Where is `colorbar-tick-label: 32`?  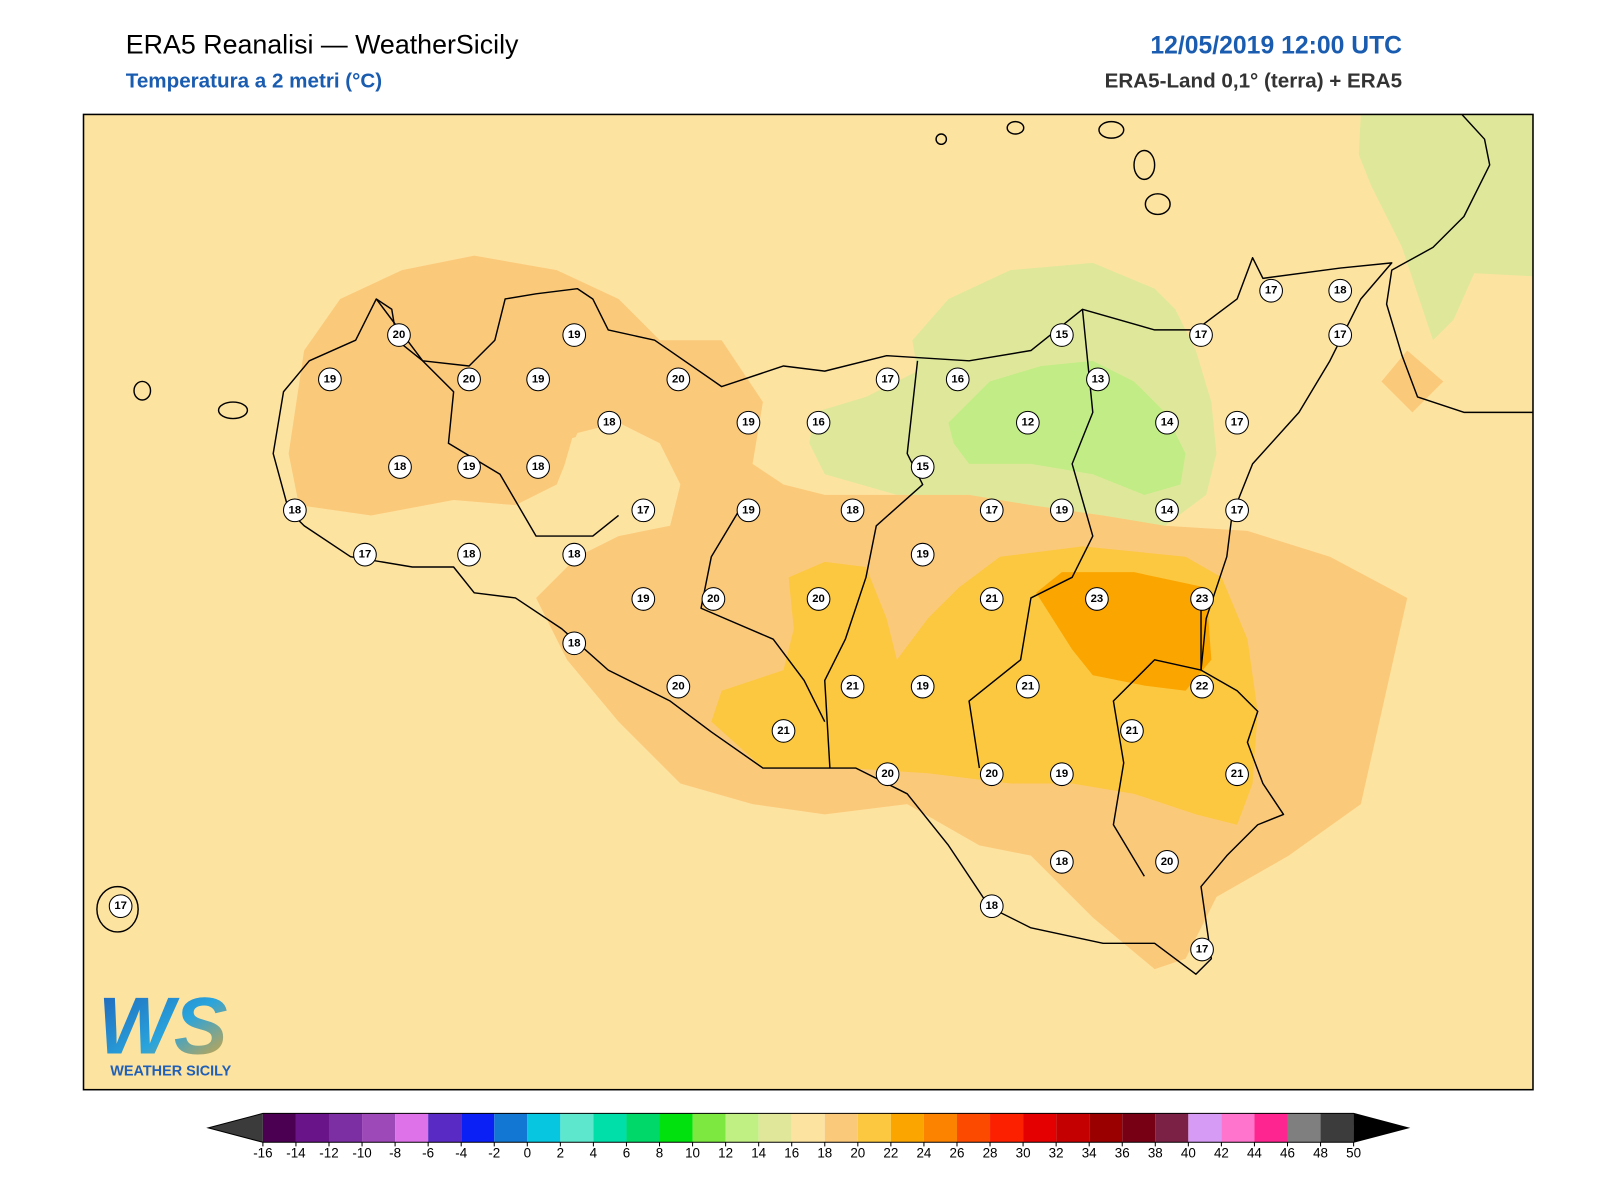 colorbar-tick-label: 32 is located at coordinates (1056, 1153).